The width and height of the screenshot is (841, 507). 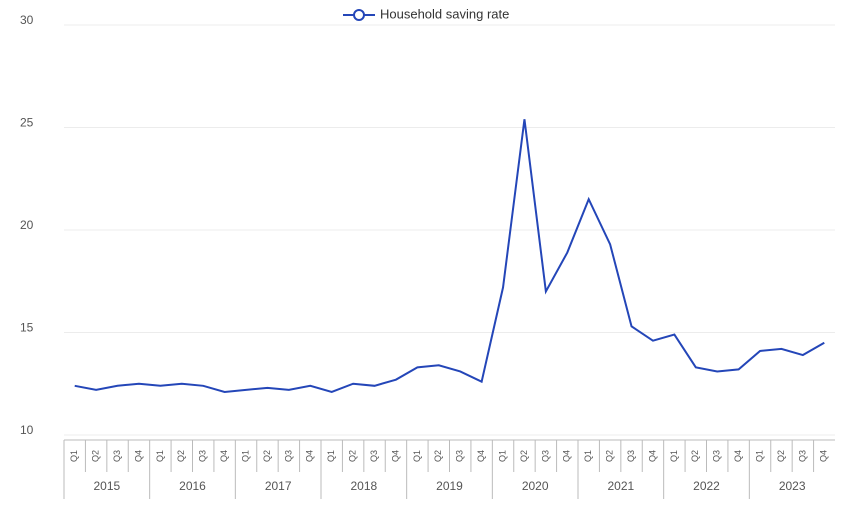 I want to click on year-label: 2017, so click(x=278, y=486).